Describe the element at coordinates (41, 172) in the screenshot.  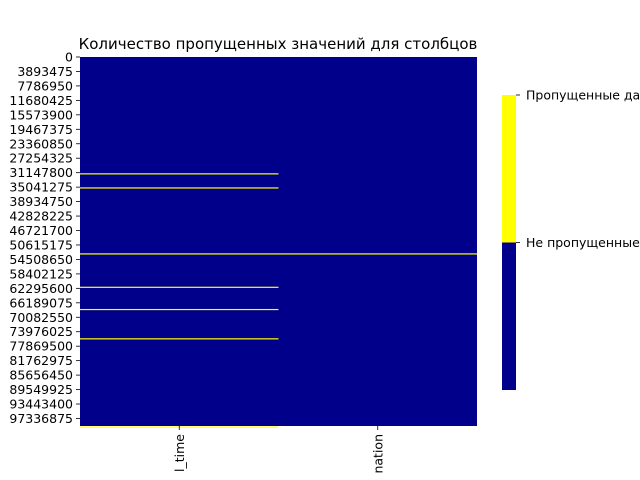
I see `y-tick-label-8: 31147800` at that location.